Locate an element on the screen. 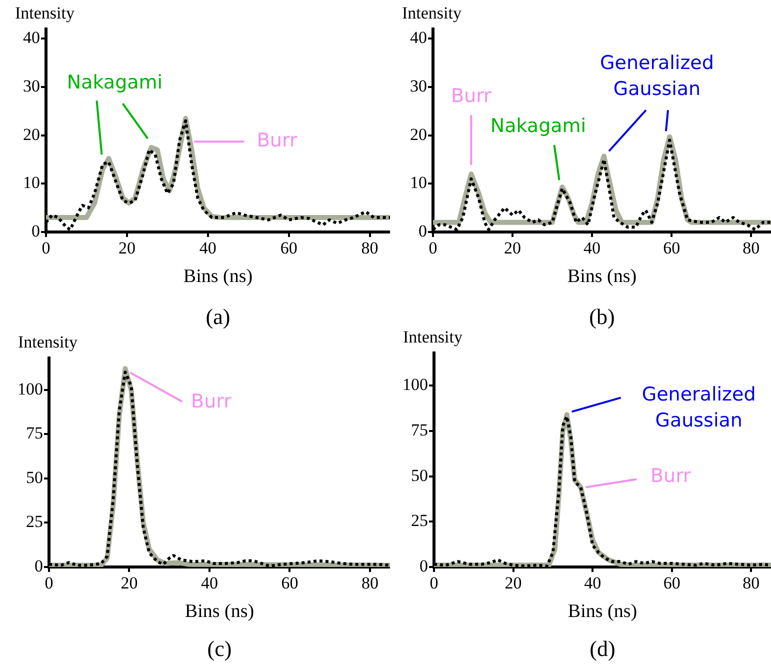  text: (b) is located at coordinates (602, 316).